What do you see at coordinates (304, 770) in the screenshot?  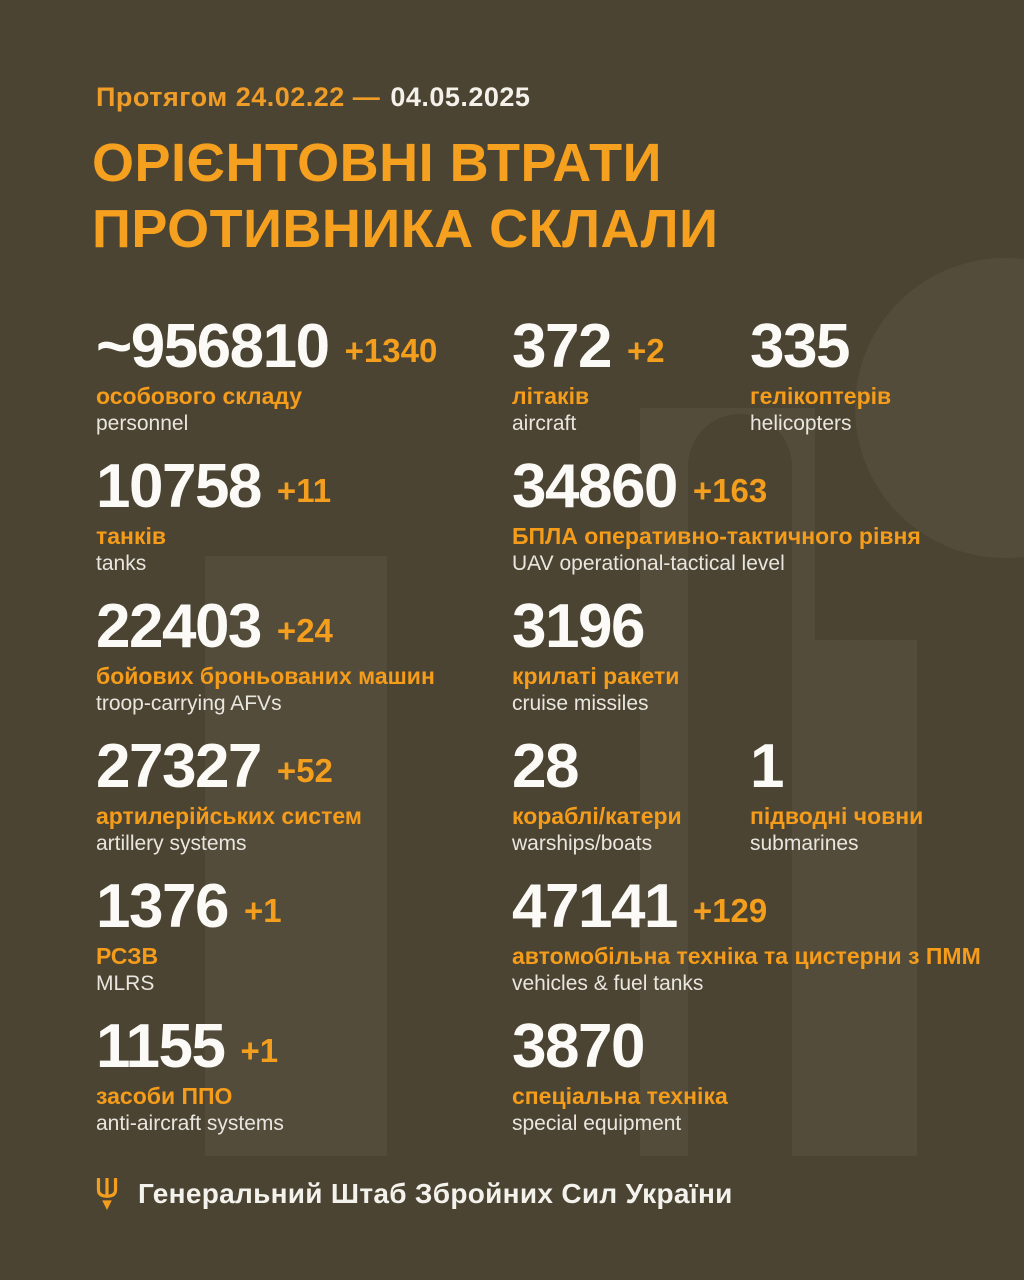 I see `stat-delta: +52` at bounding box center [304, 770].